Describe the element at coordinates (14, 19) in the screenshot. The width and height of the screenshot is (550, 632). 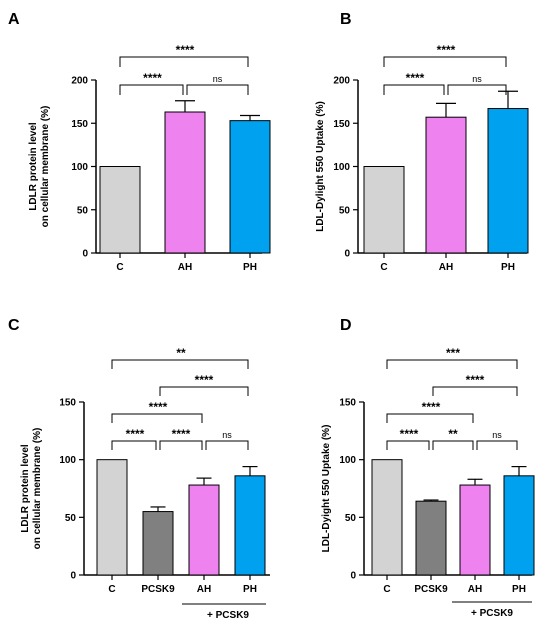
I see `panel-letter: A` at that location.